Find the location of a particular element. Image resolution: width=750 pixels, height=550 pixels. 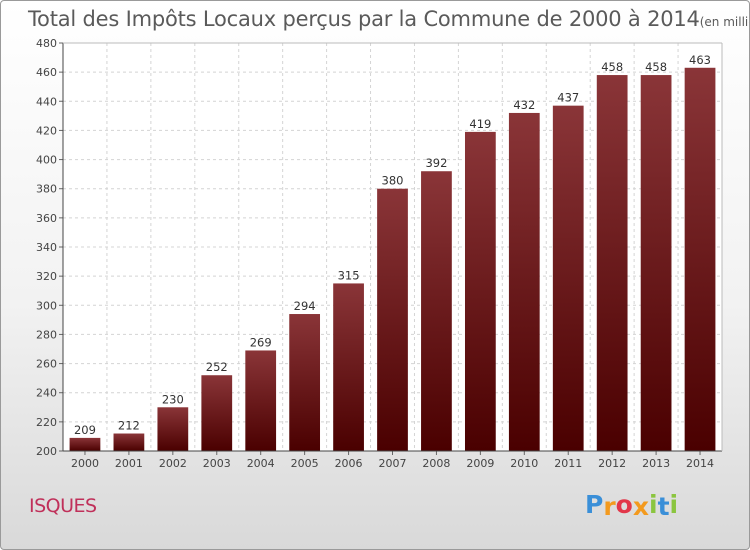

x-tick-label-2003: 2003 is located at coordinates (217, 463).